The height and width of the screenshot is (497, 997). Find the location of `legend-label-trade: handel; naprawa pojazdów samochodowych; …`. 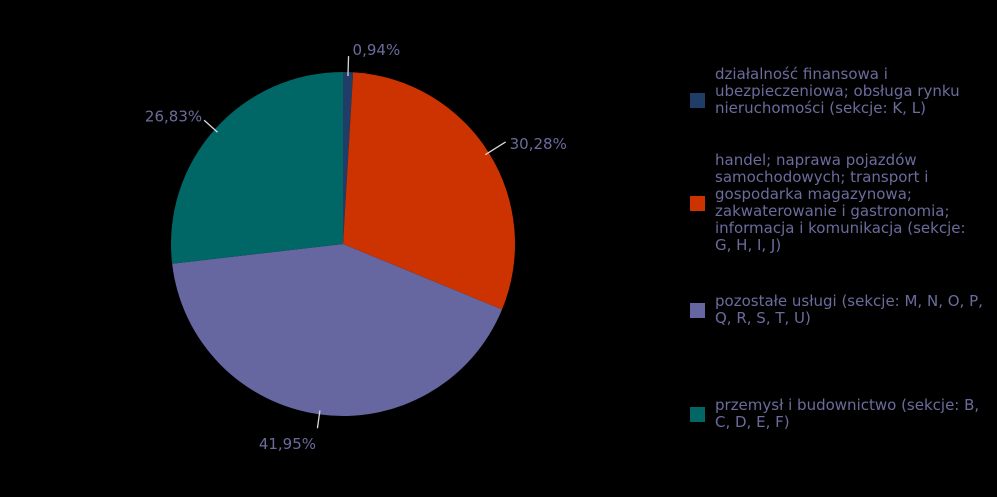

legend-label-trade: handel; naprawa pojazdów samochodowych; … is located at coordinates (840, 202).